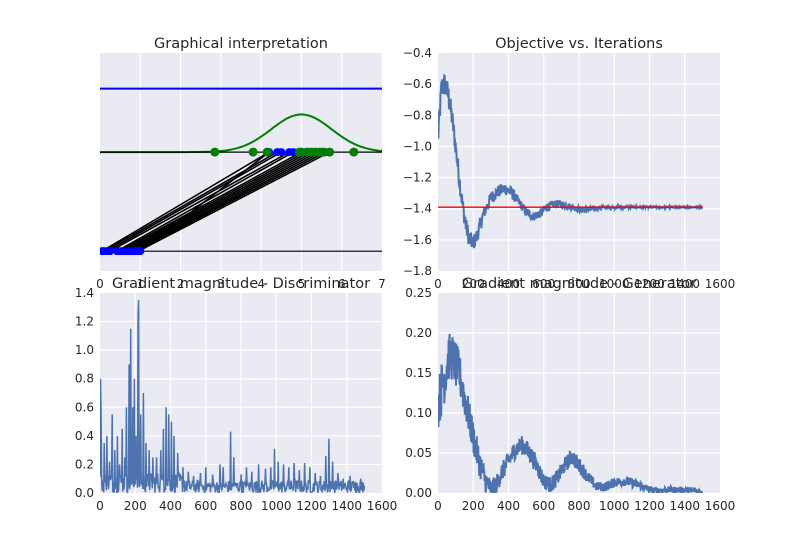 Image resolution: width=800 pixels, height=550 pixels. What do you see at coordinates (84, 350) in the screenshot?
I see `y-tick-label: 1.0` at bounding box center [84, 350].